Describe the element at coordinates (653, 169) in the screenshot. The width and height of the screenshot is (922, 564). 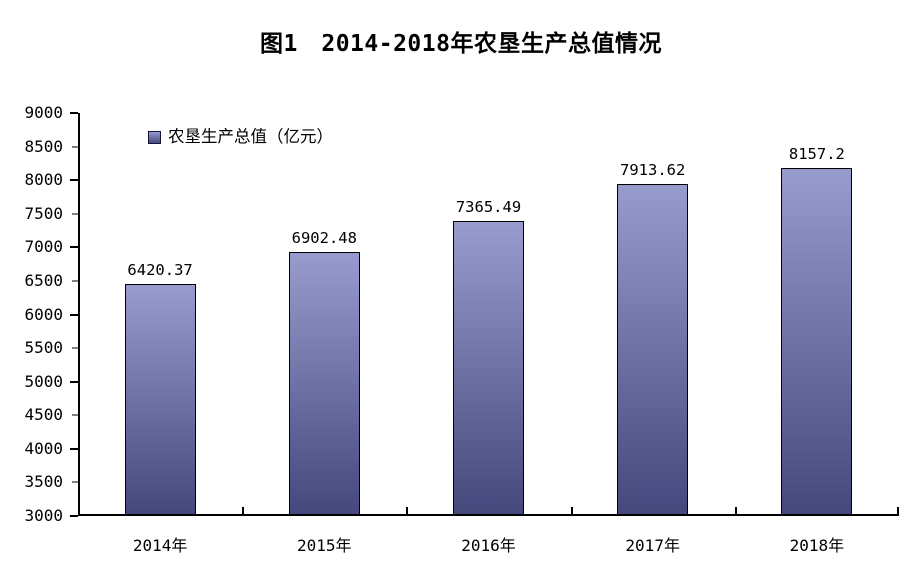
I see `bar-value-label: 7913.62` at that location.